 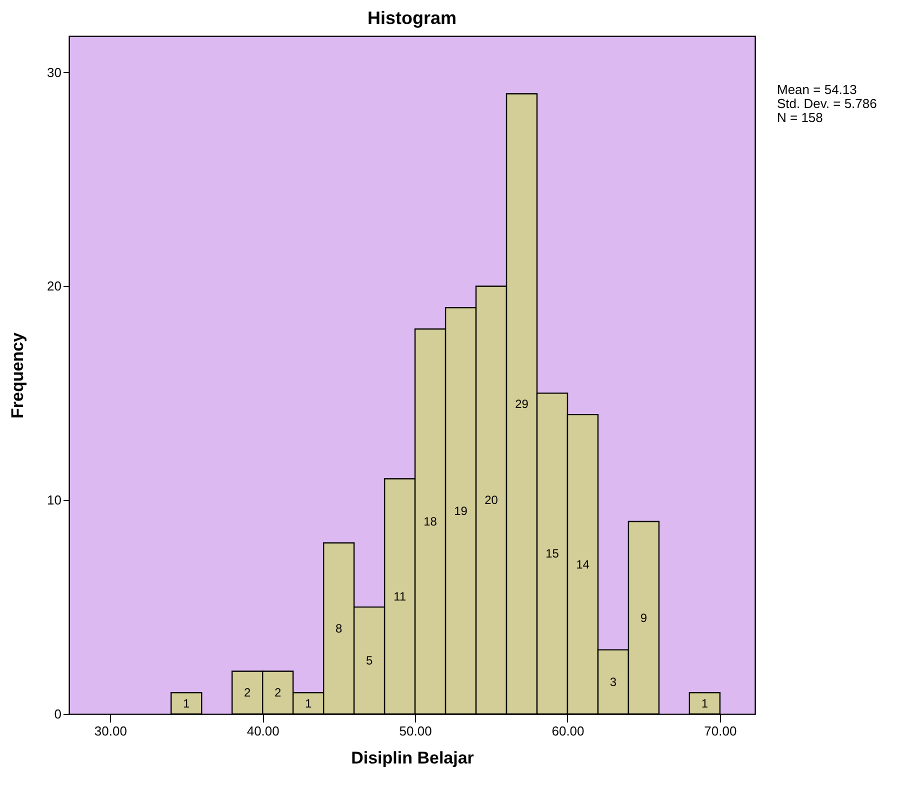 What do you see at coordinates (54, 286) in the screenshot?
I see `y-tick-label: 20` at bounding box center [54, 286].